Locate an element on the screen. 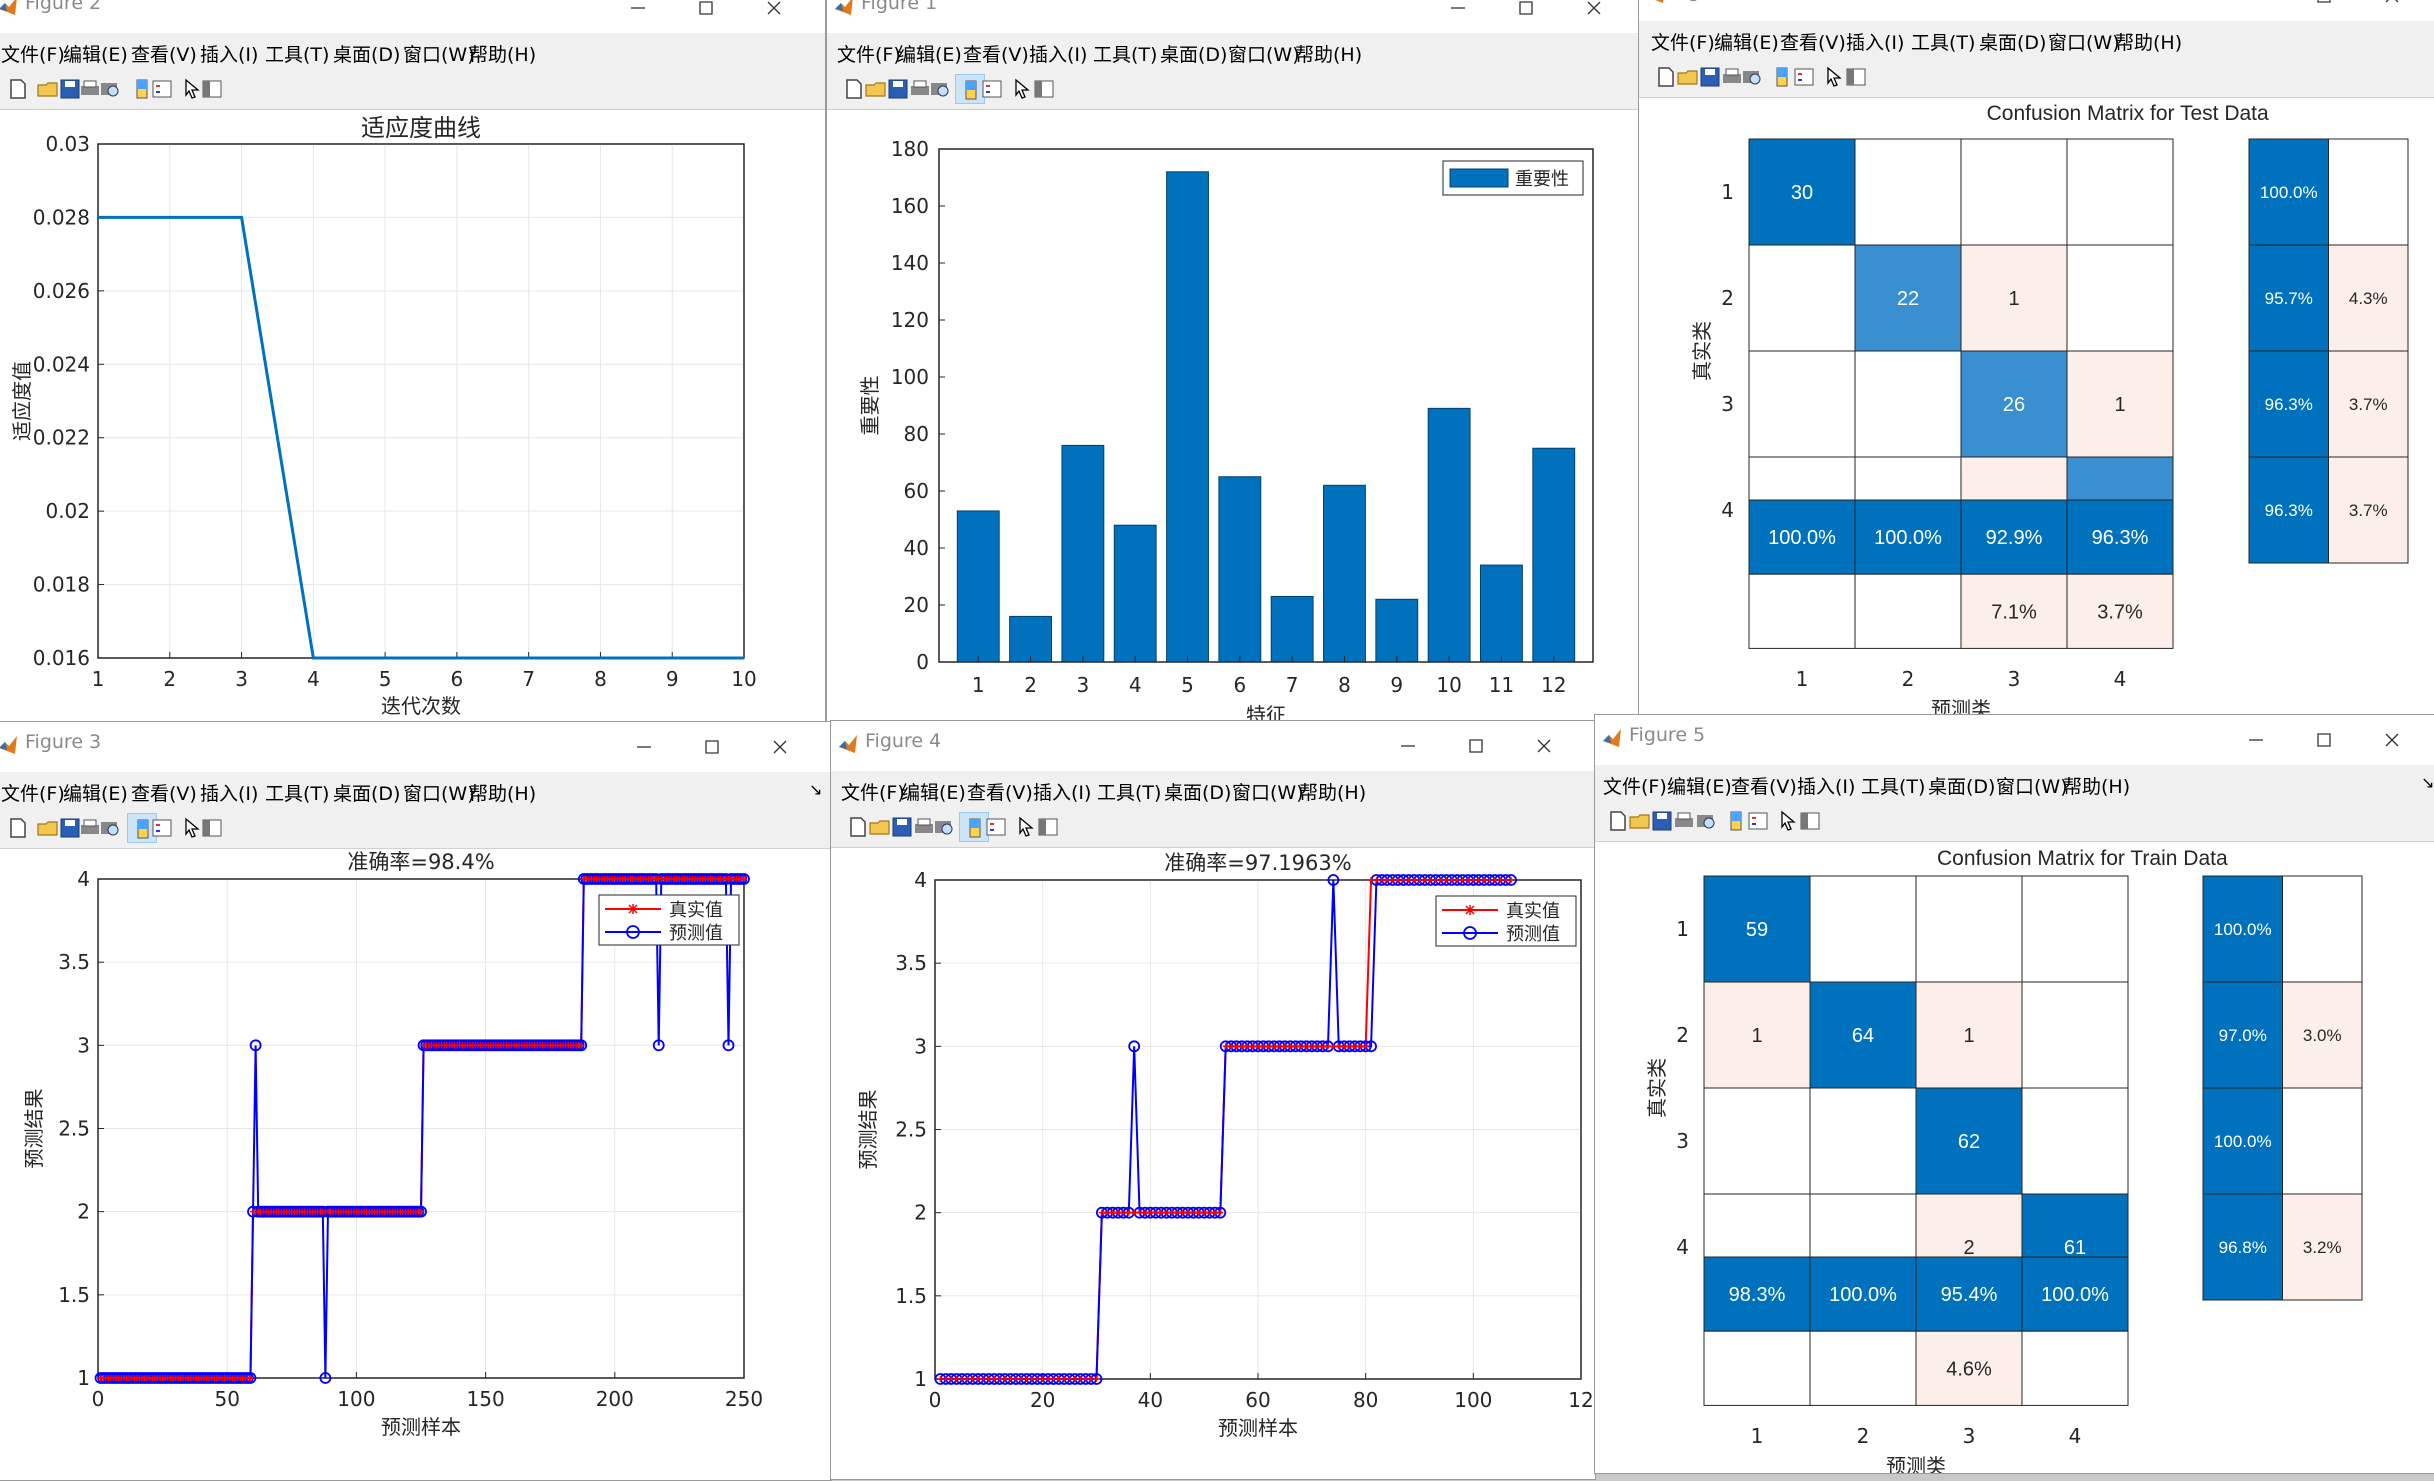 The image size is (2434, 1481). title-bar: Figure 3 is located at coordinates (415, 747).